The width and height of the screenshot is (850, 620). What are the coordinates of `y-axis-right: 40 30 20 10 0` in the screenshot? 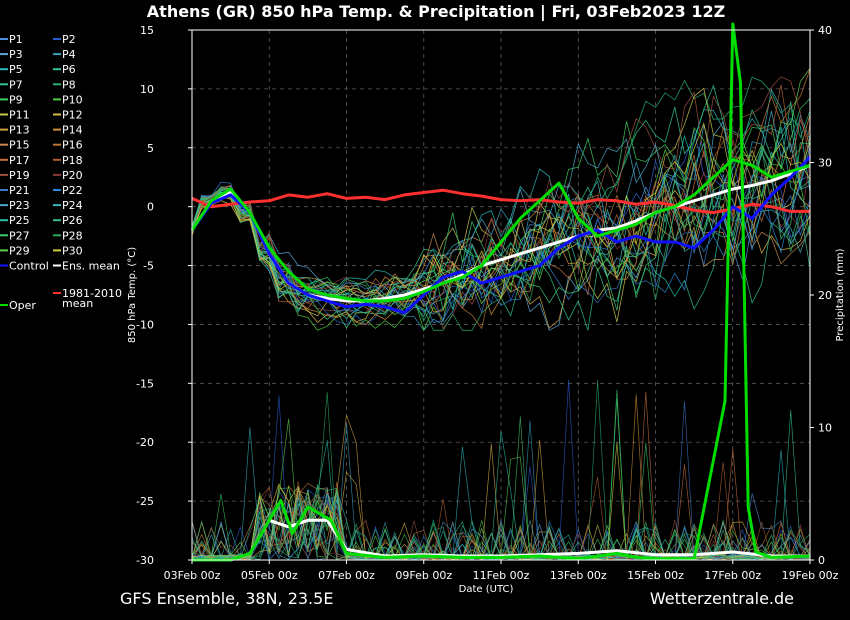 It's located at (821, 295).